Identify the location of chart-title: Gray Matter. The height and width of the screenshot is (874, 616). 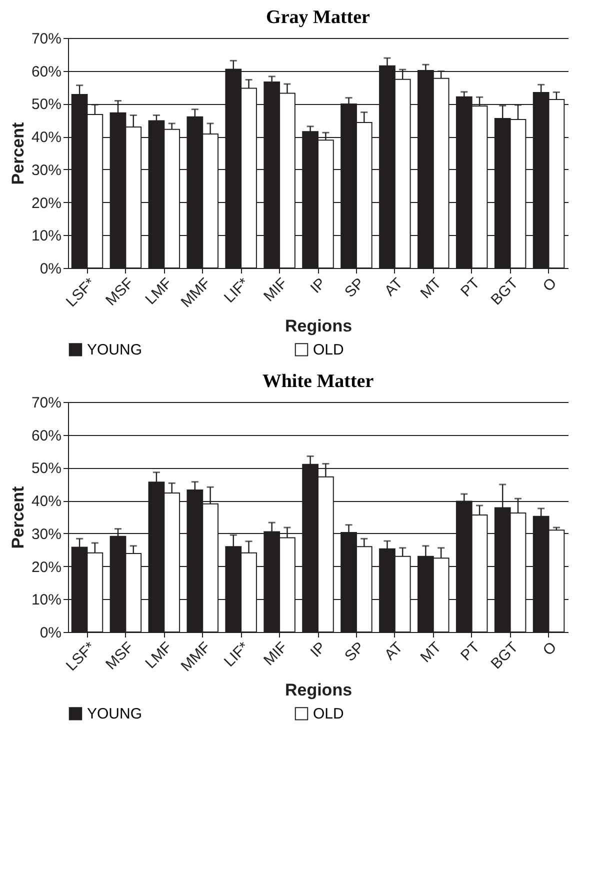
(318, 17).